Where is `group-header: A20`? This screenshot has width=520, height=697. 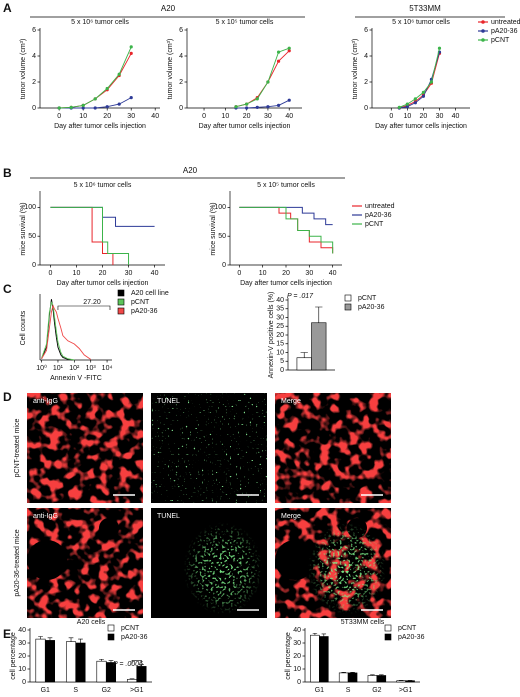 group-header: A20 is located at coordinates (190, 170).